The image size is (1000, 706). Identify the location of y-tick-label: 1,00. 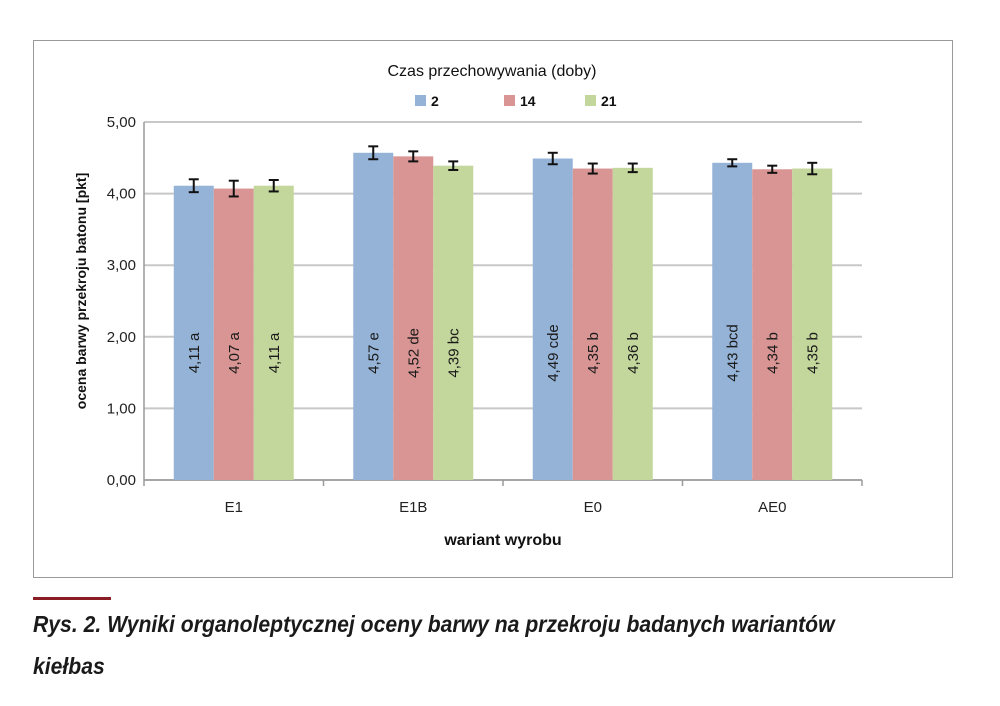
(121, 408).